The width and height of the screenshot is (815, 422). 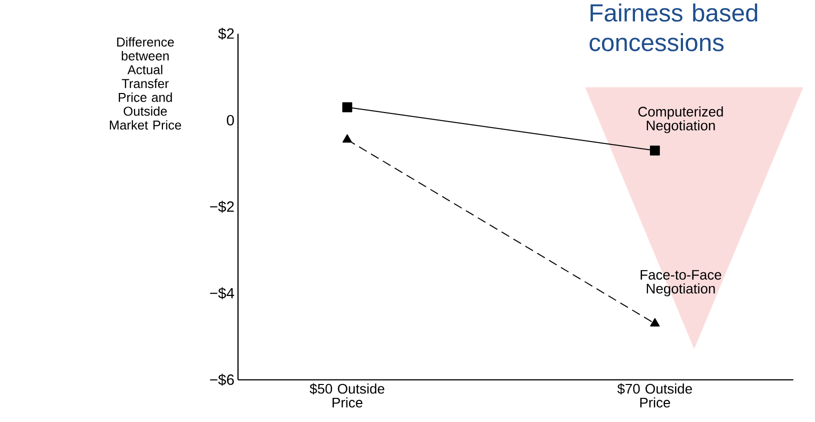 I want to click on y-tick-label: −$6, so click(x=222, y=380).